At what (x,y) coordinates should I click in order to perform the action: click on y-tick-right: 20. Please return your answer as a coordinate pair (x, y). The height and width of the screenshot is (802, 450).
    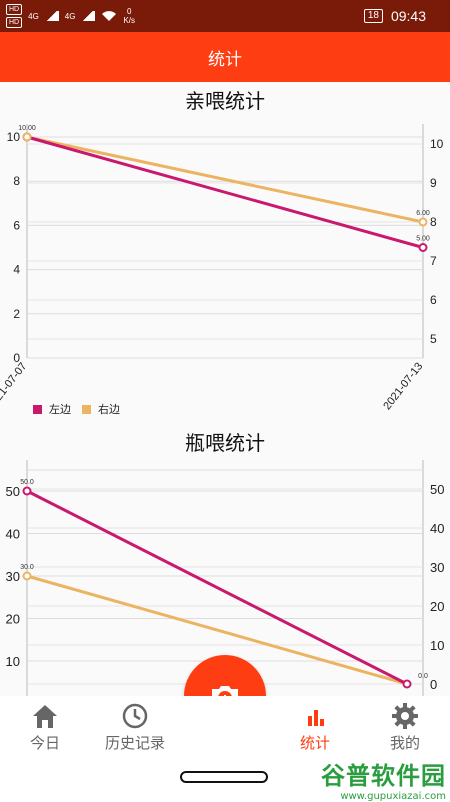
    Looking at the image, I should click on (437, 606).